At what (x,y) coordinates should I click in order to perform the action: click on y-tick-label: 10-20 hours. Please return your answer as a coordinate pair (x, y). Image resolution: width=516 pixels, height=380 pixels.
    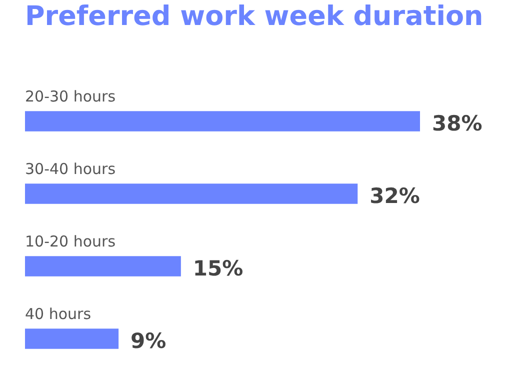
    Looking at the image, I should click on (70, 241).